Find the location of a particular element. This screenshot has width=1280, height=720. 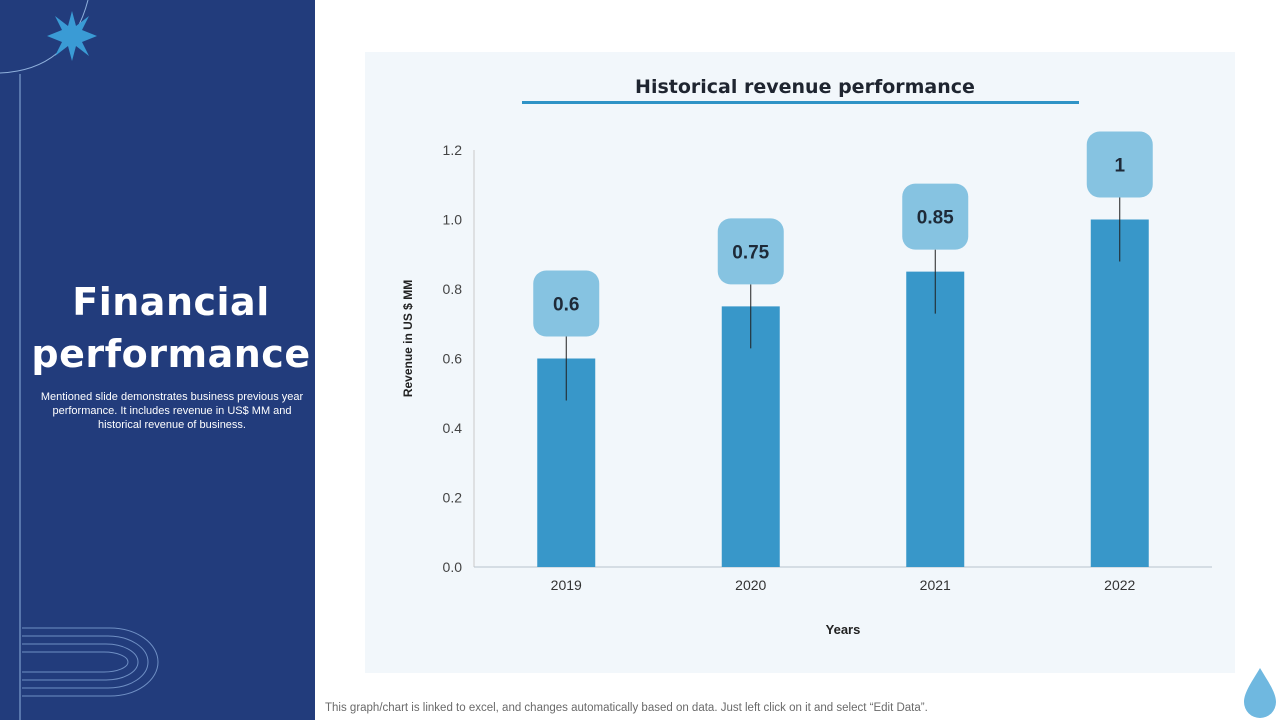

y-tick-label: 0.4 is located at coordinates (453, 428).